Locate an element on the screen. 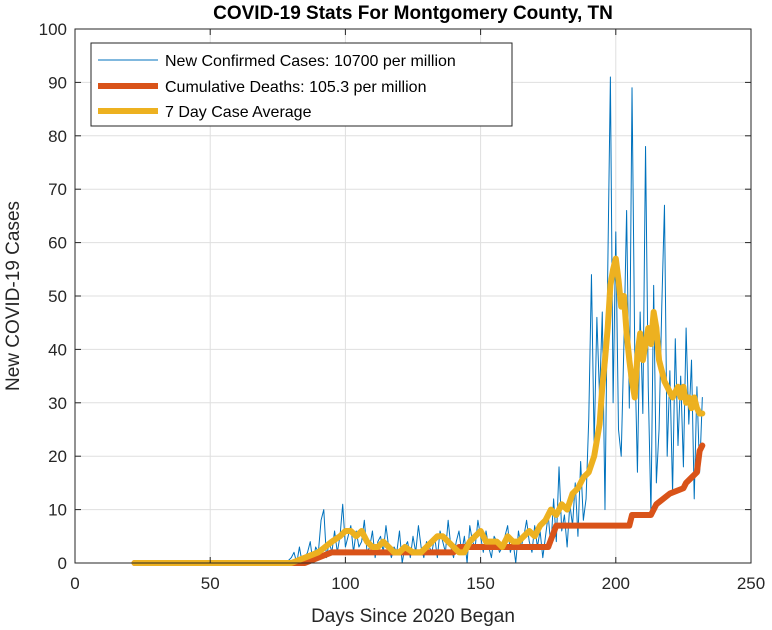 Image resolution: width=772 pixels, height=630 pixels. y-tick-label: 10 is located at coordinates (57, 510).